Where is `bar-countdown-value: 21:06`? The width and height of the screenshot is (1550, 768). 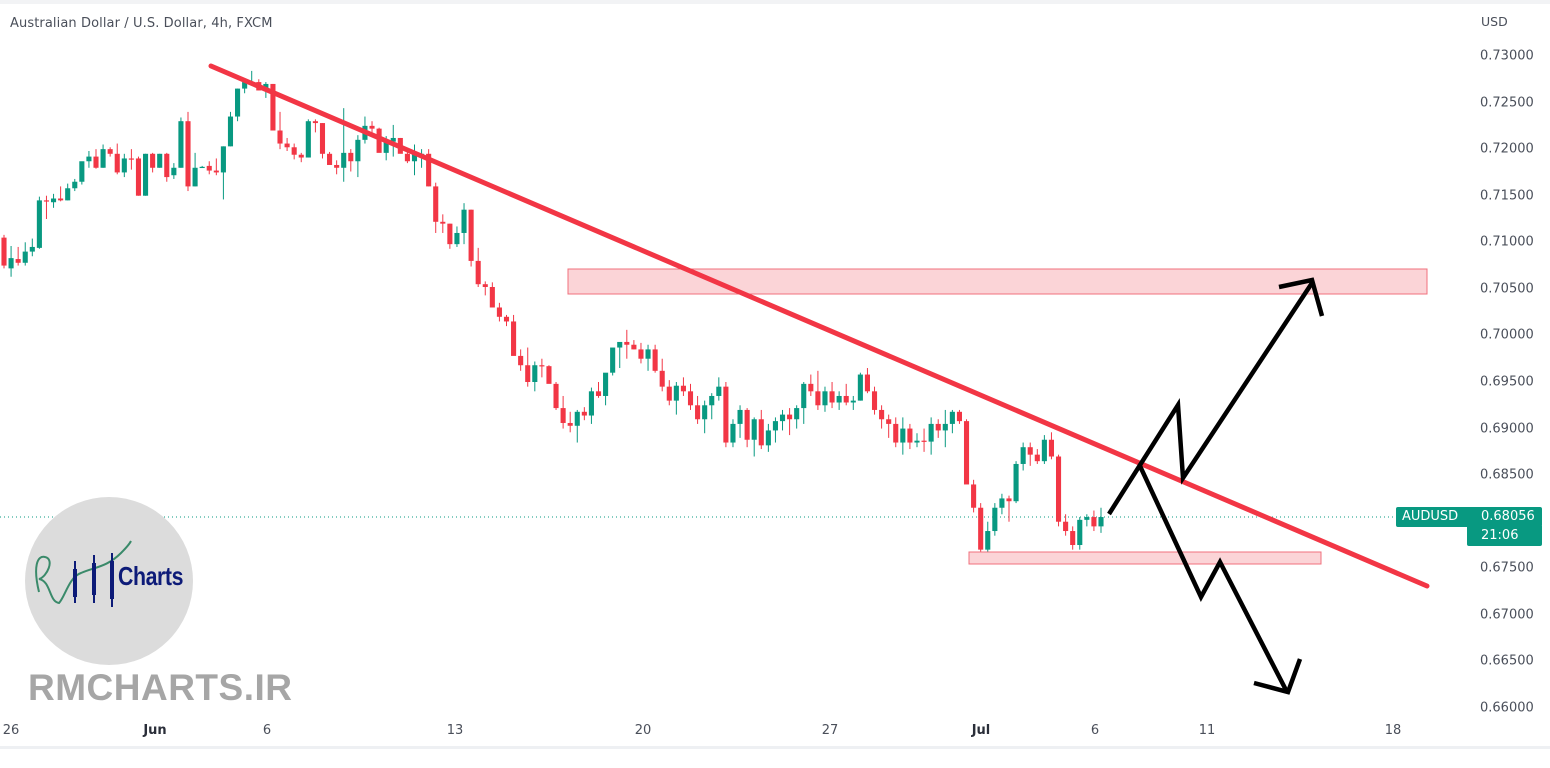
bar-countdown-value: 21:06 is located at coordinates (1500, 535).